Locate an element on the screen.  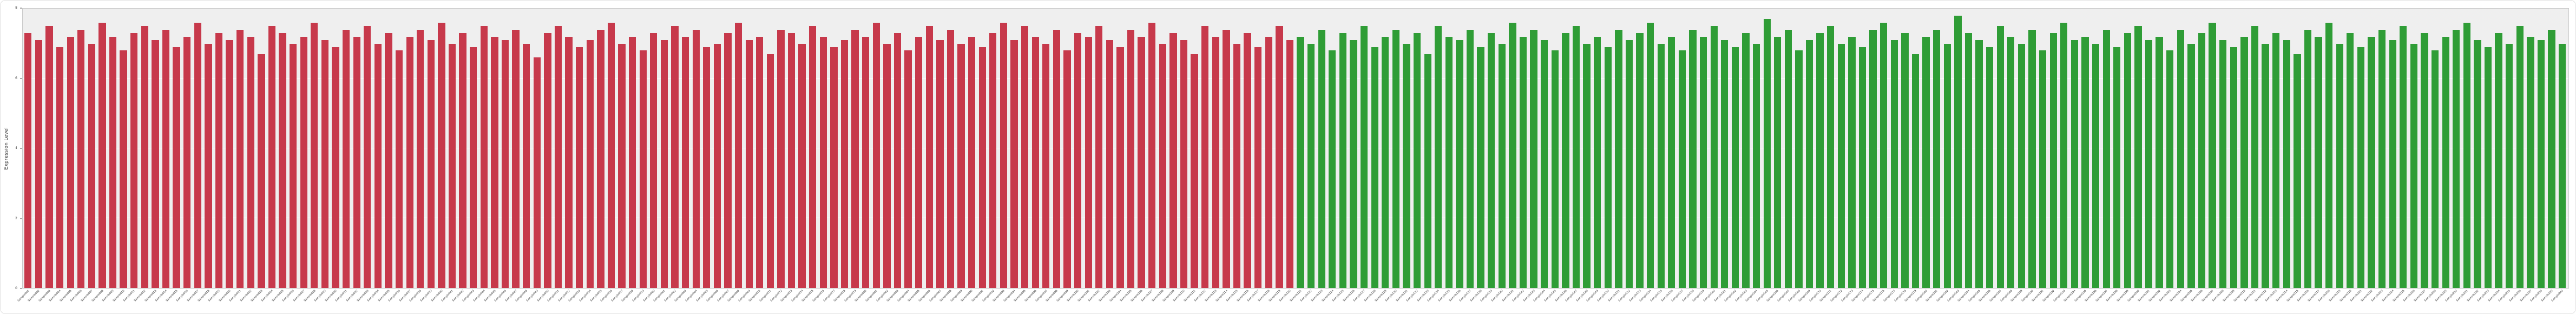
bar-slot: Sample160 is located at coordinates (1711, 156).